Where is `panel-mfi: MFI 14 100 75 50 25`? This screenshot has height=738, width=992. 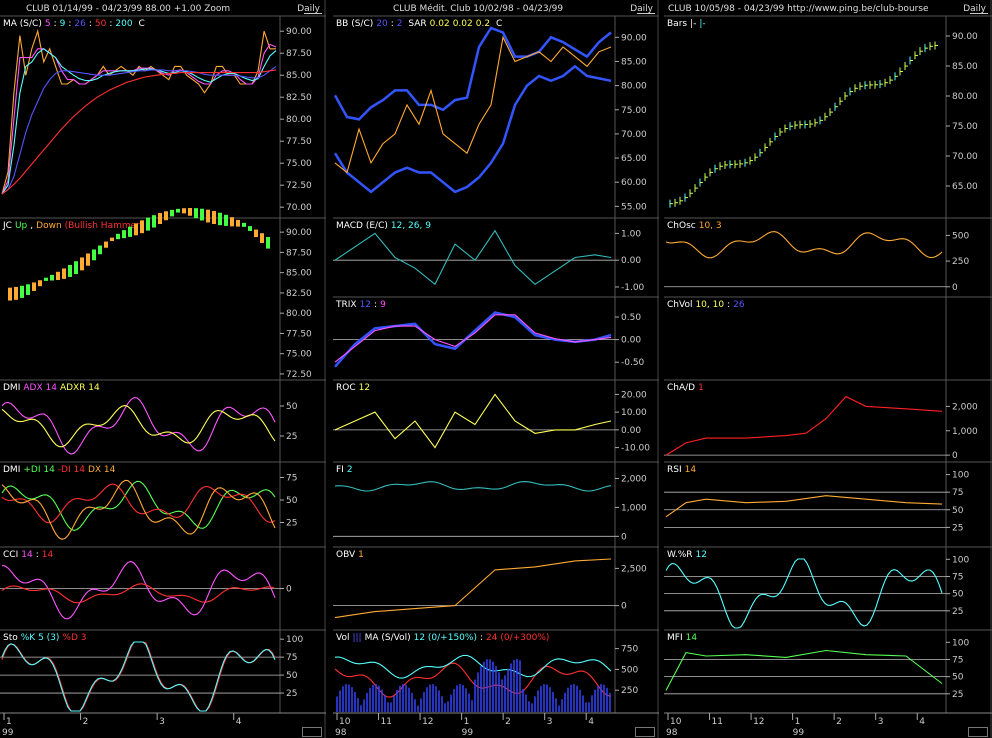
panel-mfi: MFI 14 100 75 50 25 is located at coordinates (828, 671).